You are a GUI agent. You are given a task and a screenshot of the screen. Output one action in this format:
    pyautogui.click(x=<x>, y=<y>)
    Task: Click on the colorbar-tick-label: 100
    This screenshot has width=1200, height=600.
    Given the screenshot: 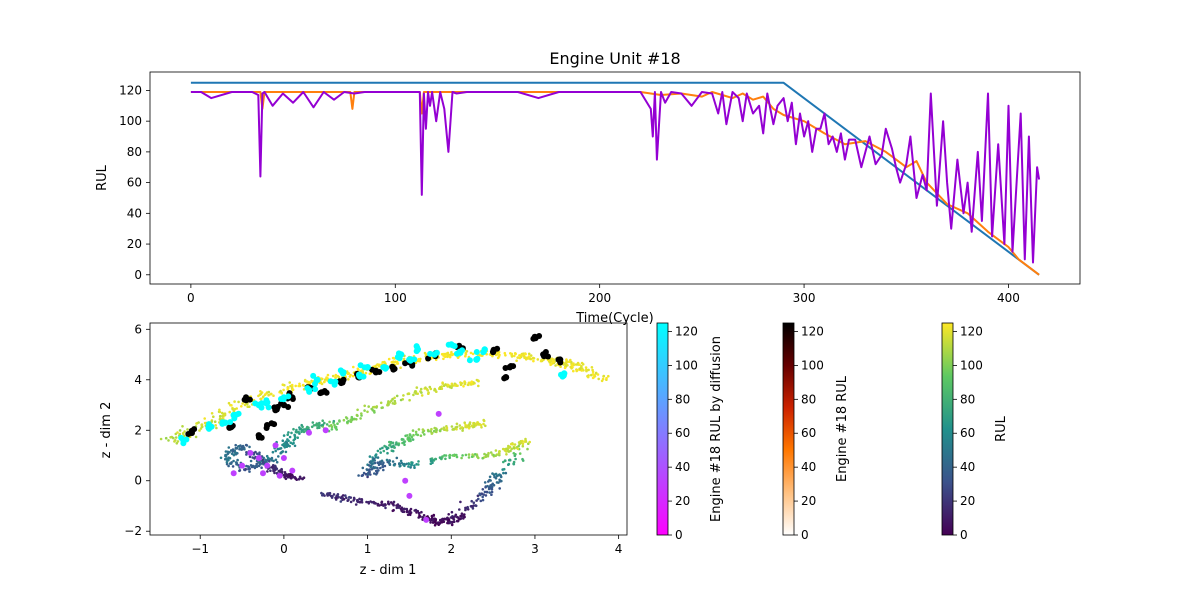 What is the action you would take?
    pyautogui.click(x=971, y=365)
    